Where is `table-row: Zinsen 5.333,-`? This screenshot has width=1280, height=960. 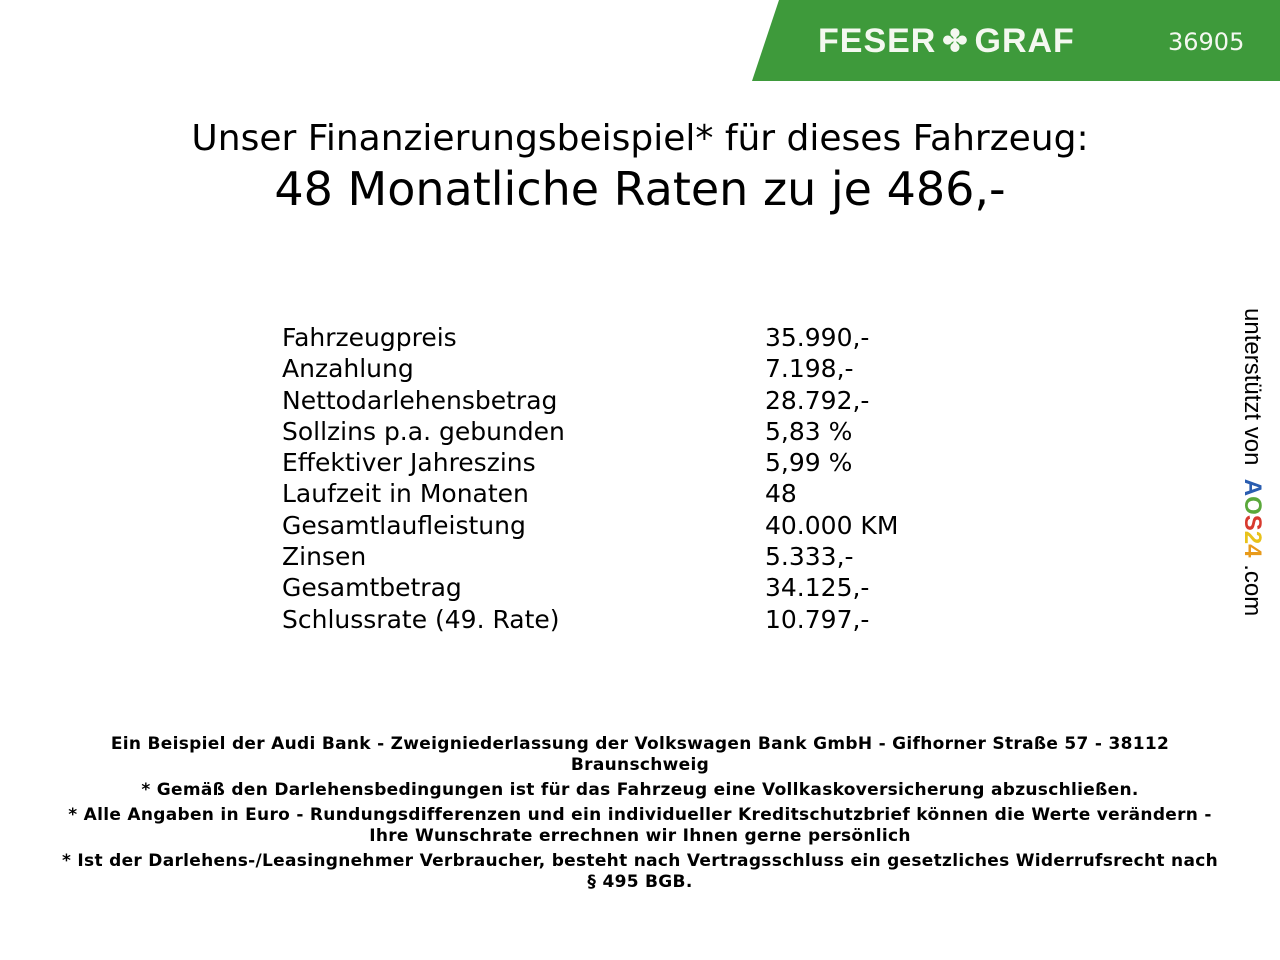 table-row: Zinsen 5.333,- is located at coordinates (590, 556).